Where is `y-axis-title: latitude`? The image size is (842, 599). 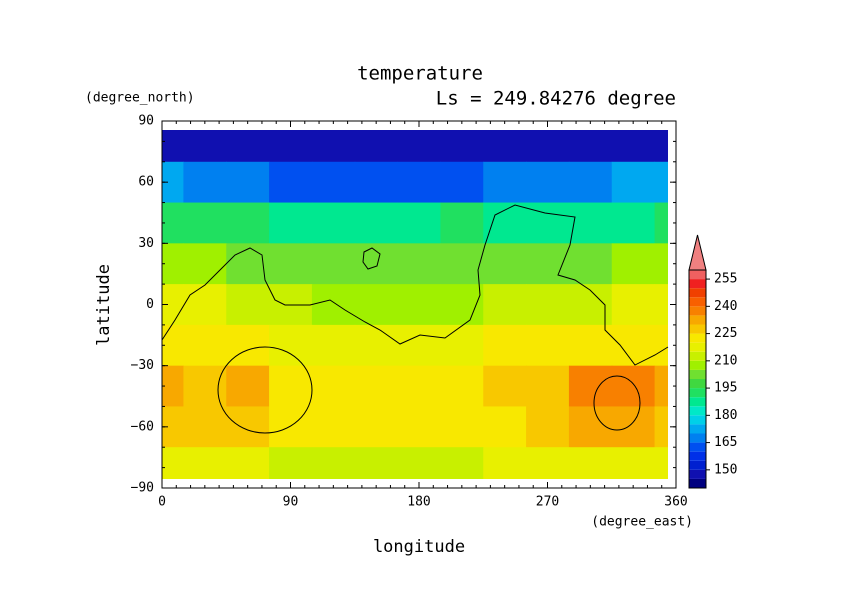 y-axis-title: latitude is located at coordinates (104, 305).